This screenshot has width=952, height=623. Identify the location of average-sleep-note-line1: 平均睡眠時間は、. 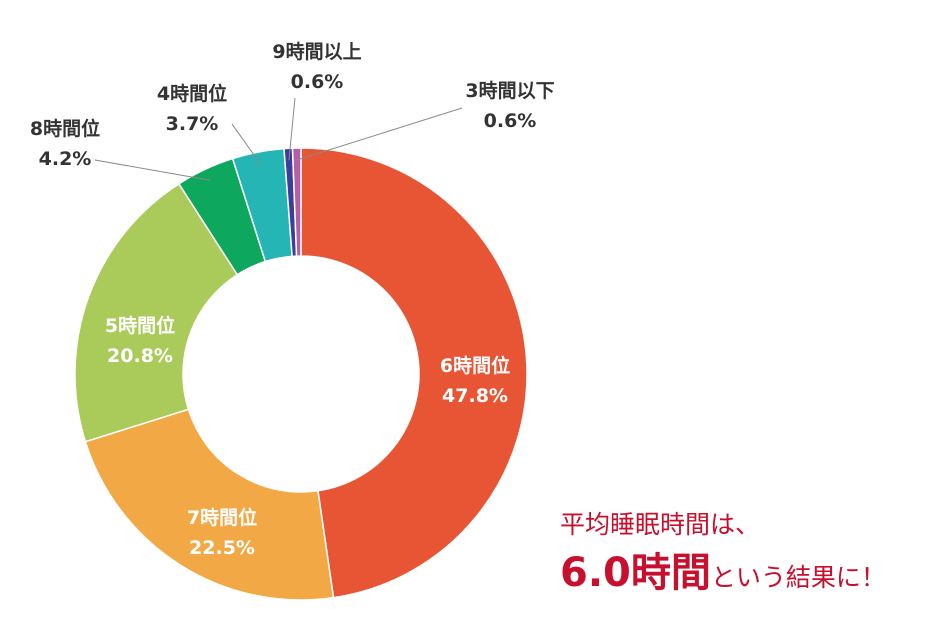
(660, 524).